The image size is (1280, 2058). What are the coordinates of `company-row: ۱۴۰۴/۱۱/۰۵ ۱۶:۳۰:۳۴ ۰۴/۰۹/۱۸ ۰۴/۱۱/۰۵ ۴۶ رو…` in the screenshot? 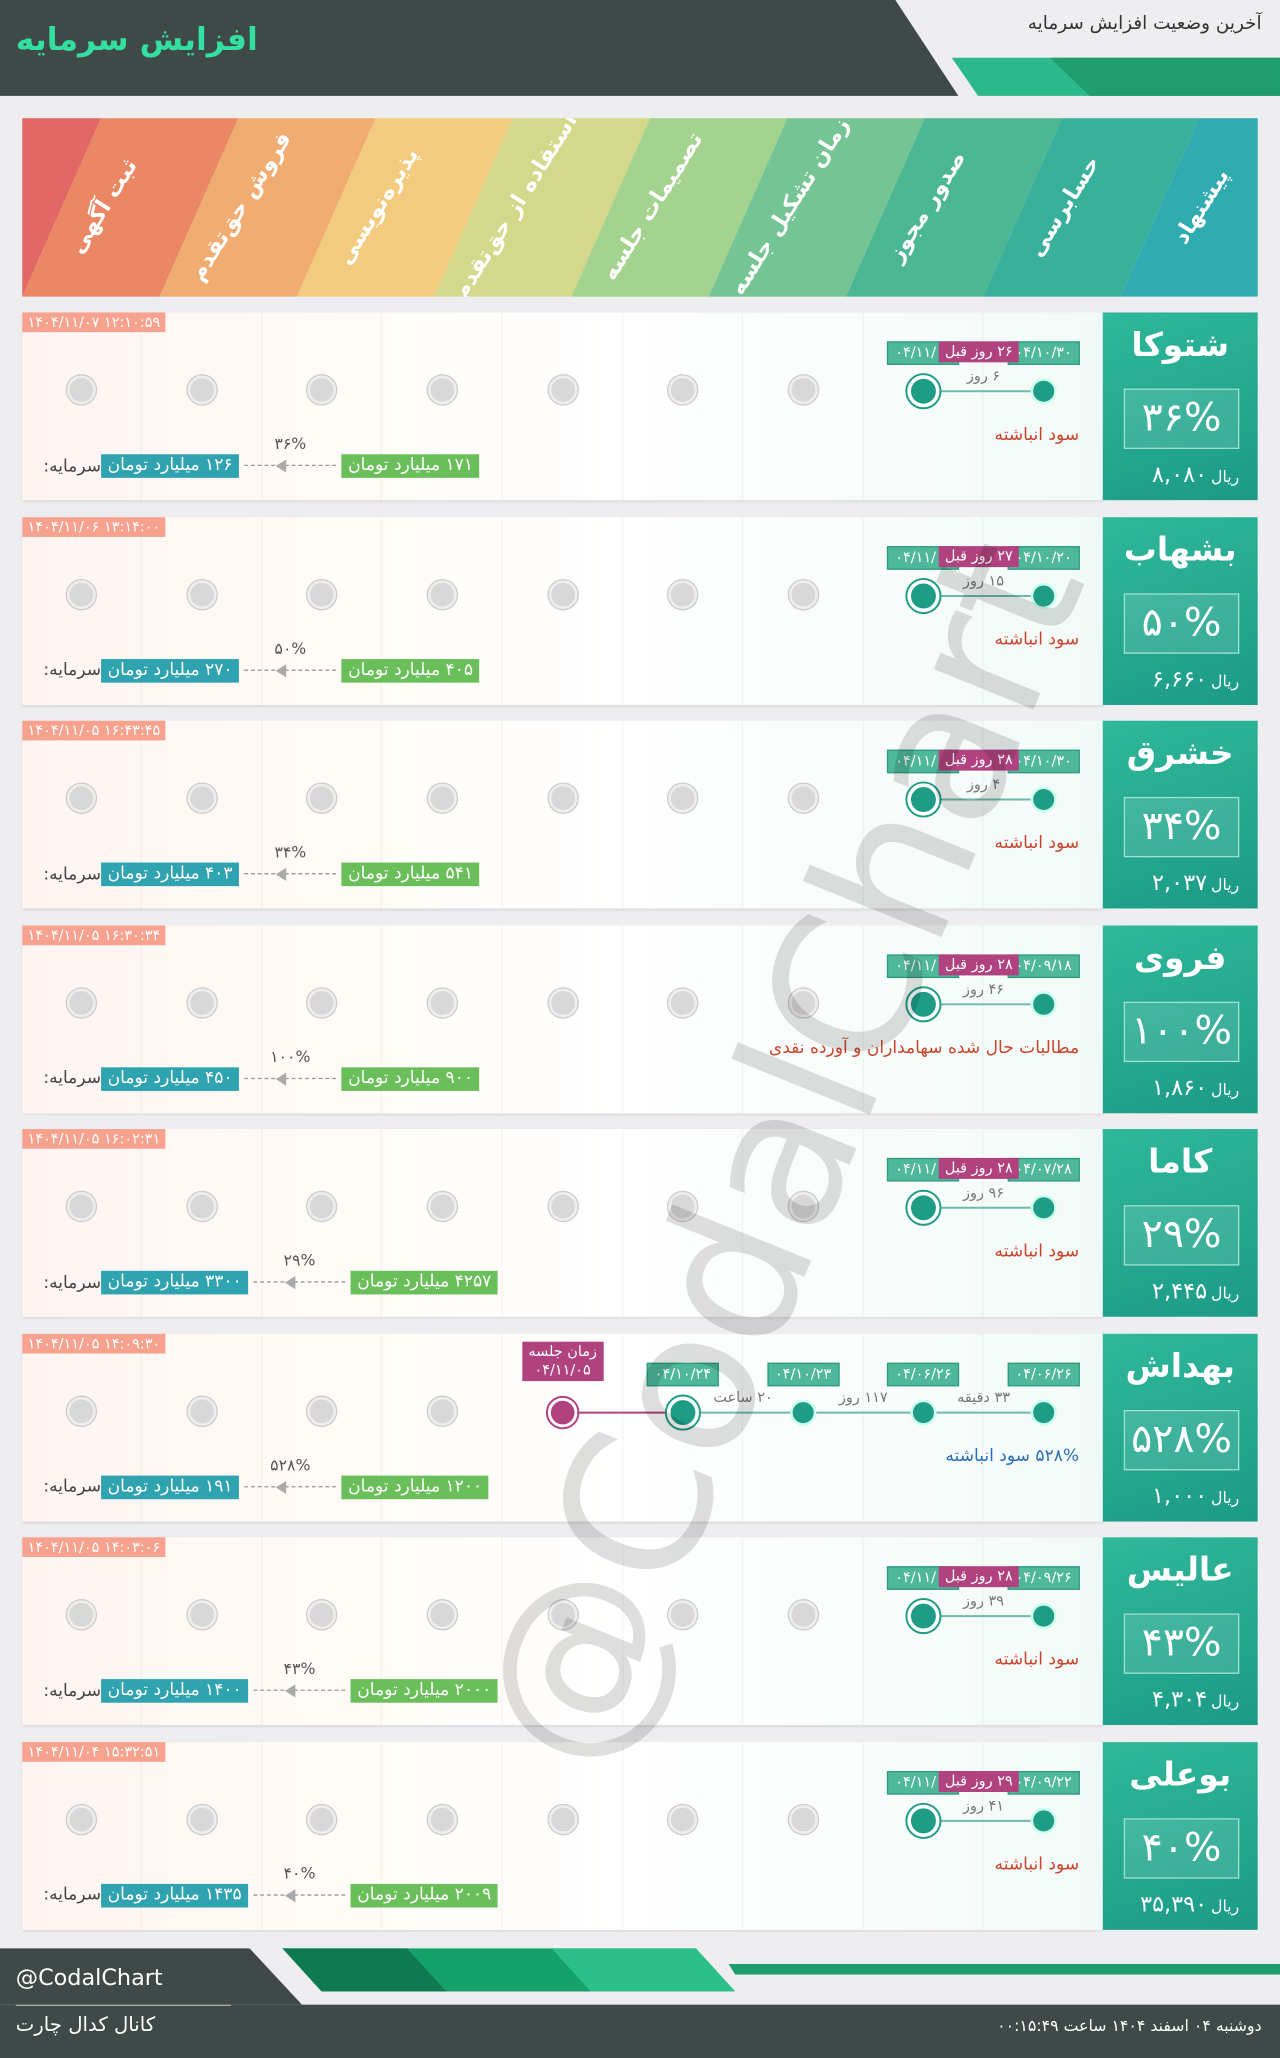 It's located at (640, 1018).